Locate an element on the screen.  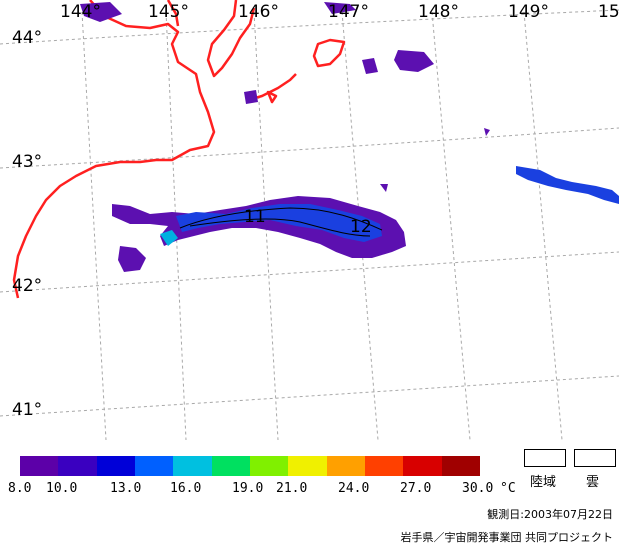
lon-label-147: 147° is located at coordinates (348, 12).